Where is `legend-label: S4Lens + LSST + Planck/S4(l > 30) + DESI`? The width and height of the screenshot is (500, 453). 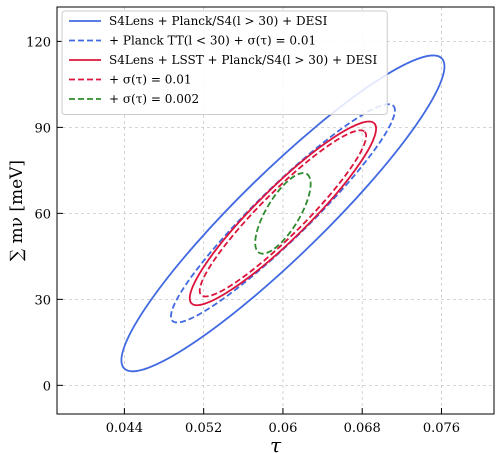 legend-label: S4Lens + LSST + Planck/S4(l > 30) + DESI is located at coordinates (243, 60).